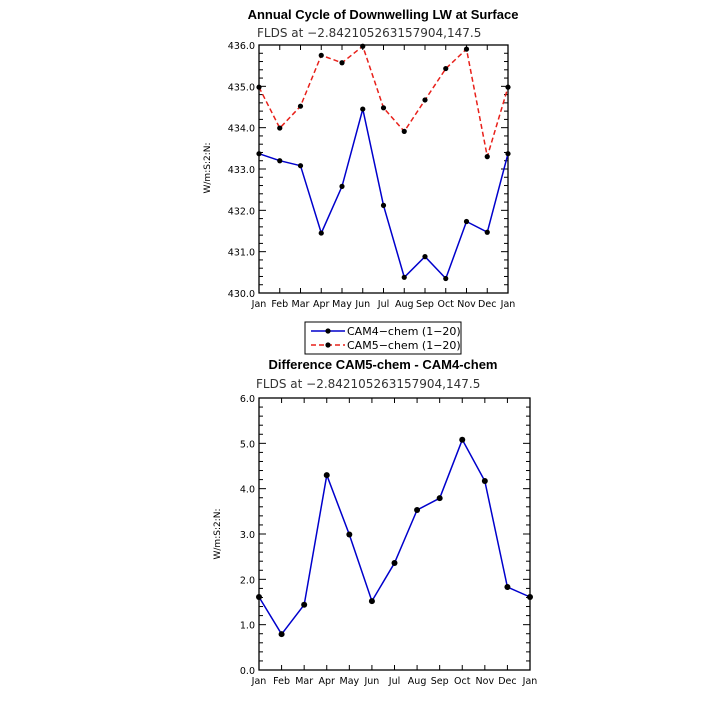  I want to click on y-tick-label: 0.0, so click(247, 671).